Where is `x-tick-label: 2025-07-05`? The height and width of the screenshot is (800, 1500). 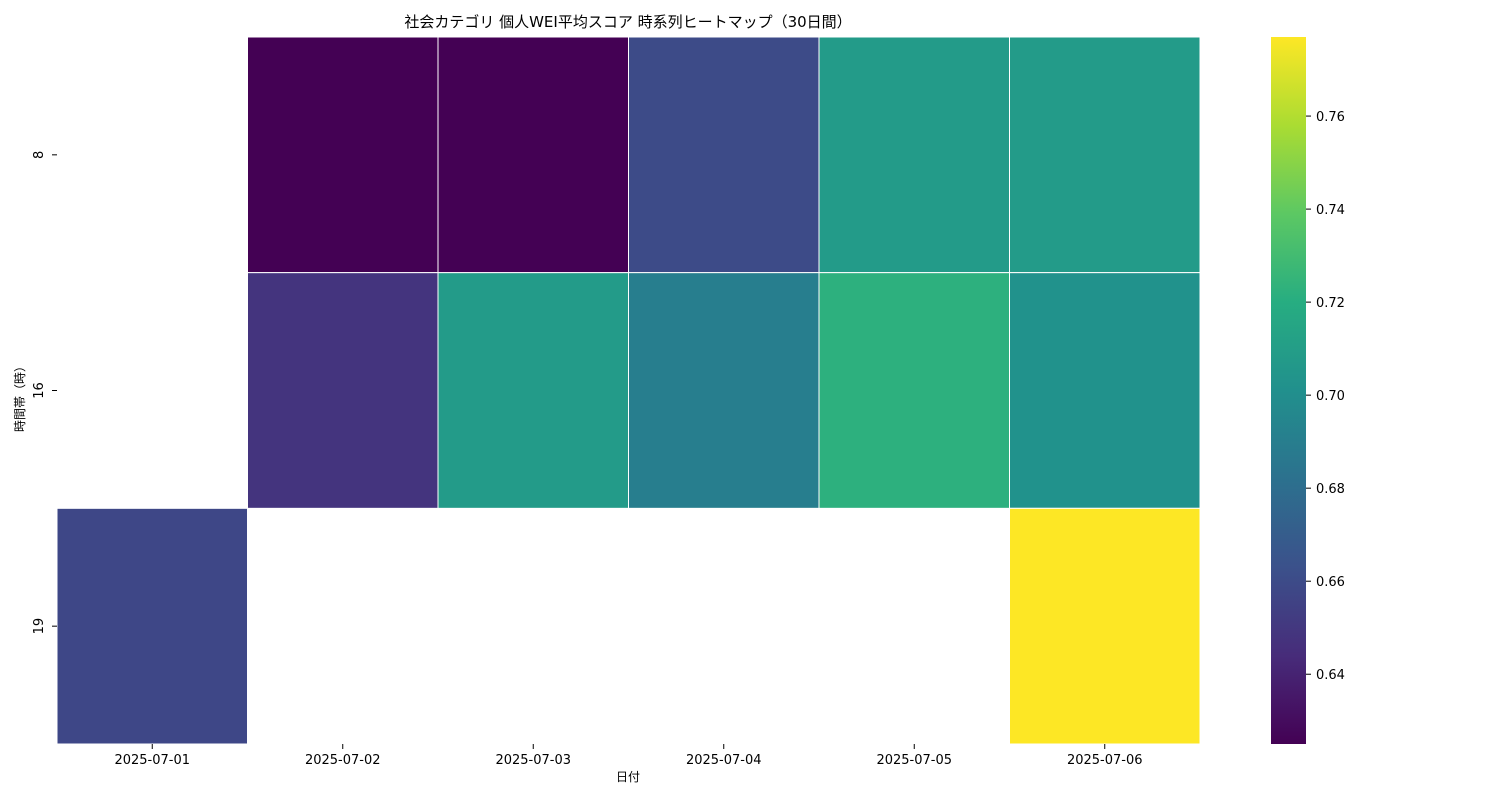 x-tick-label: 2025-07-05 is located at coordinates (914, 760).